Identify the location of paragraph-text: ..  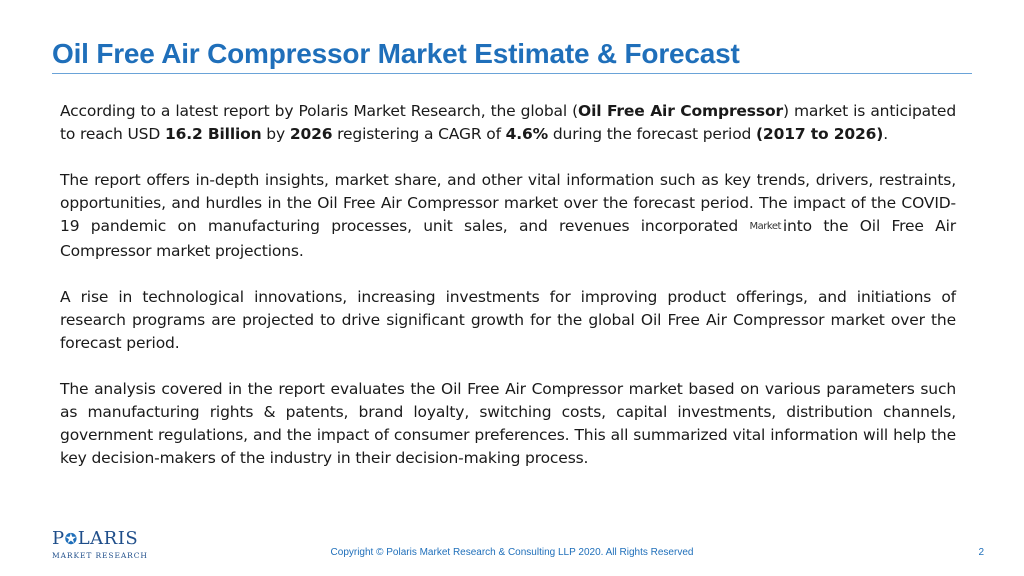
(885, 134).